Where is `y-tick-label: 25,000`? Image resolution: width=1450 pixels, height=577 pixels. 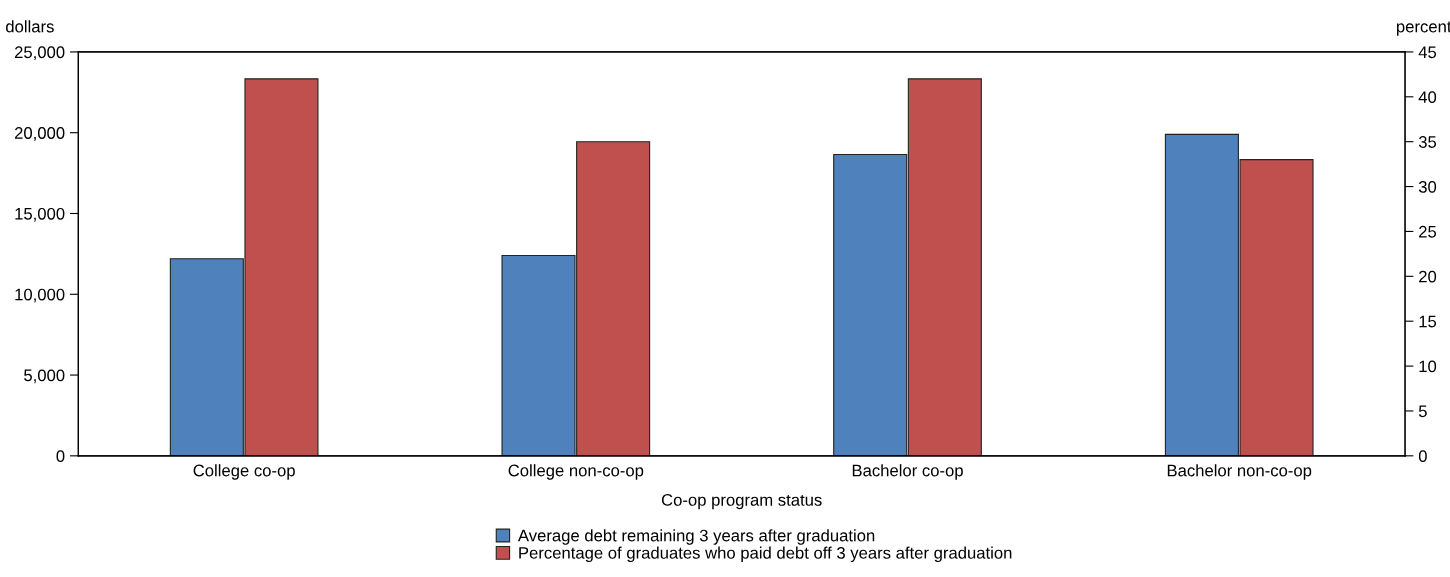 y-tick-label: 25,000 is located at coordinates (39, 53).